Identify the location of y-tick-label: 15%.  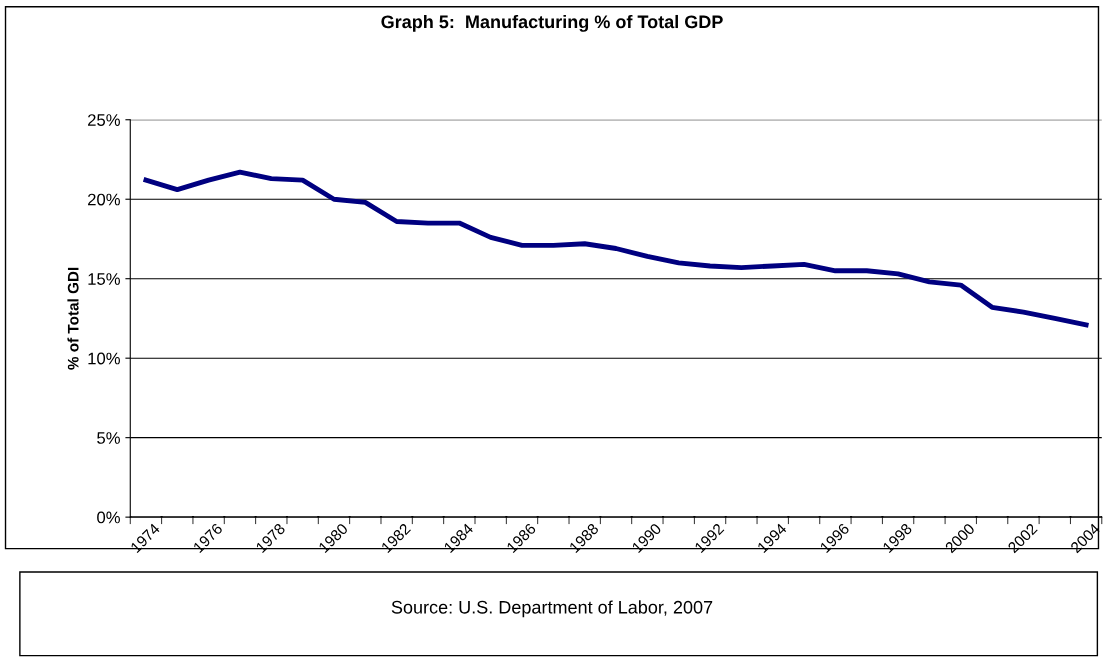
(104, 279).